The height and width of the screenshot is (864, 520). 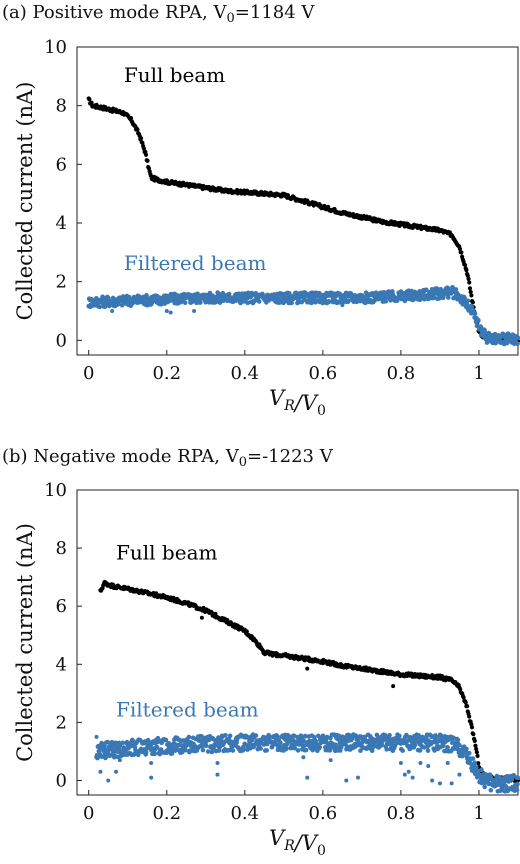 What do you see at coordinates (61, 780) in the screenshot?
I see `y-tick-label: 0` at bounding box center [61, 780].